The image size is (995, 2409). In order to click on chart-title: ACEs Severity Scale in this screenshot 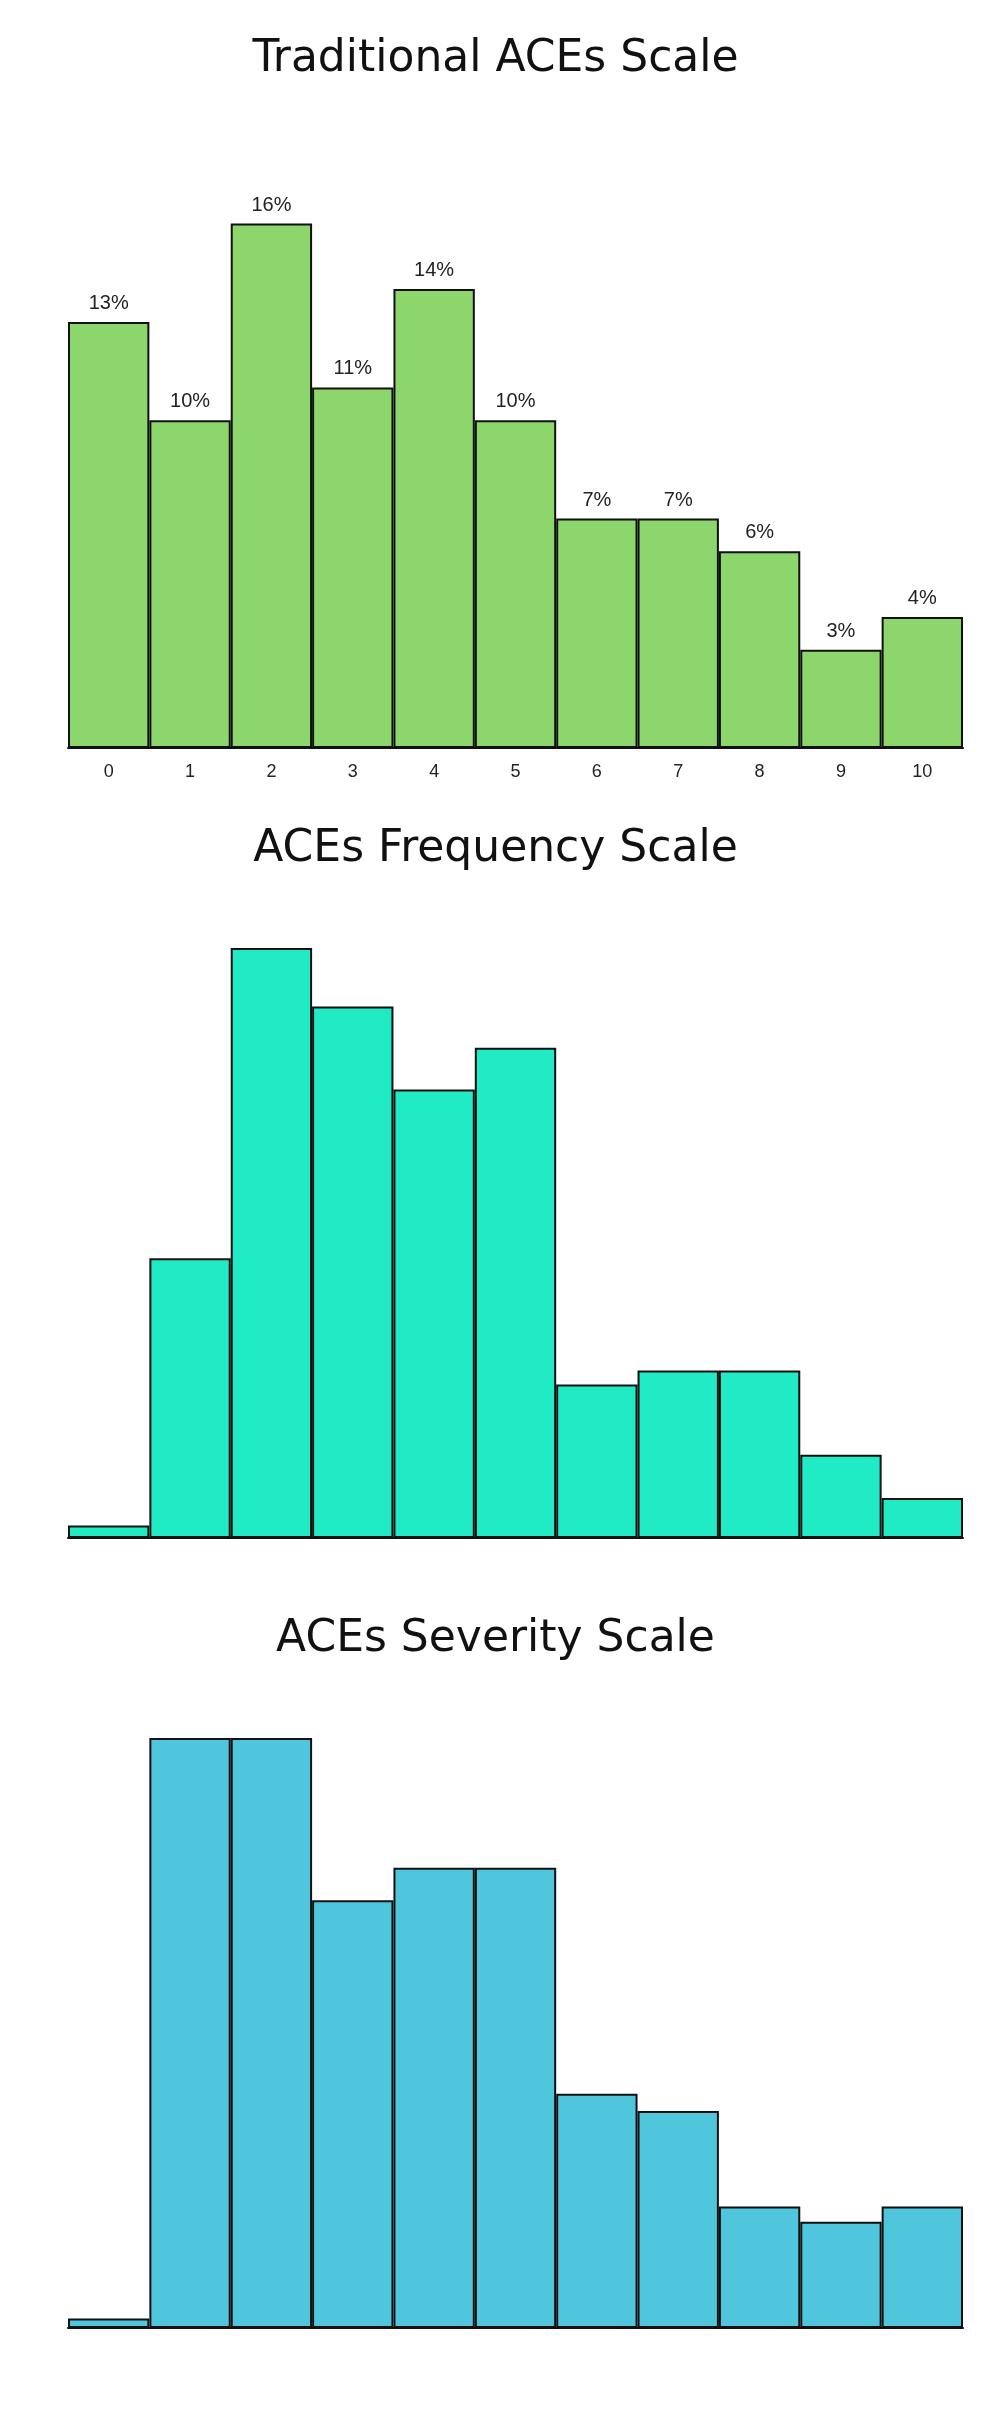, I will do `click(495, 1635)`.